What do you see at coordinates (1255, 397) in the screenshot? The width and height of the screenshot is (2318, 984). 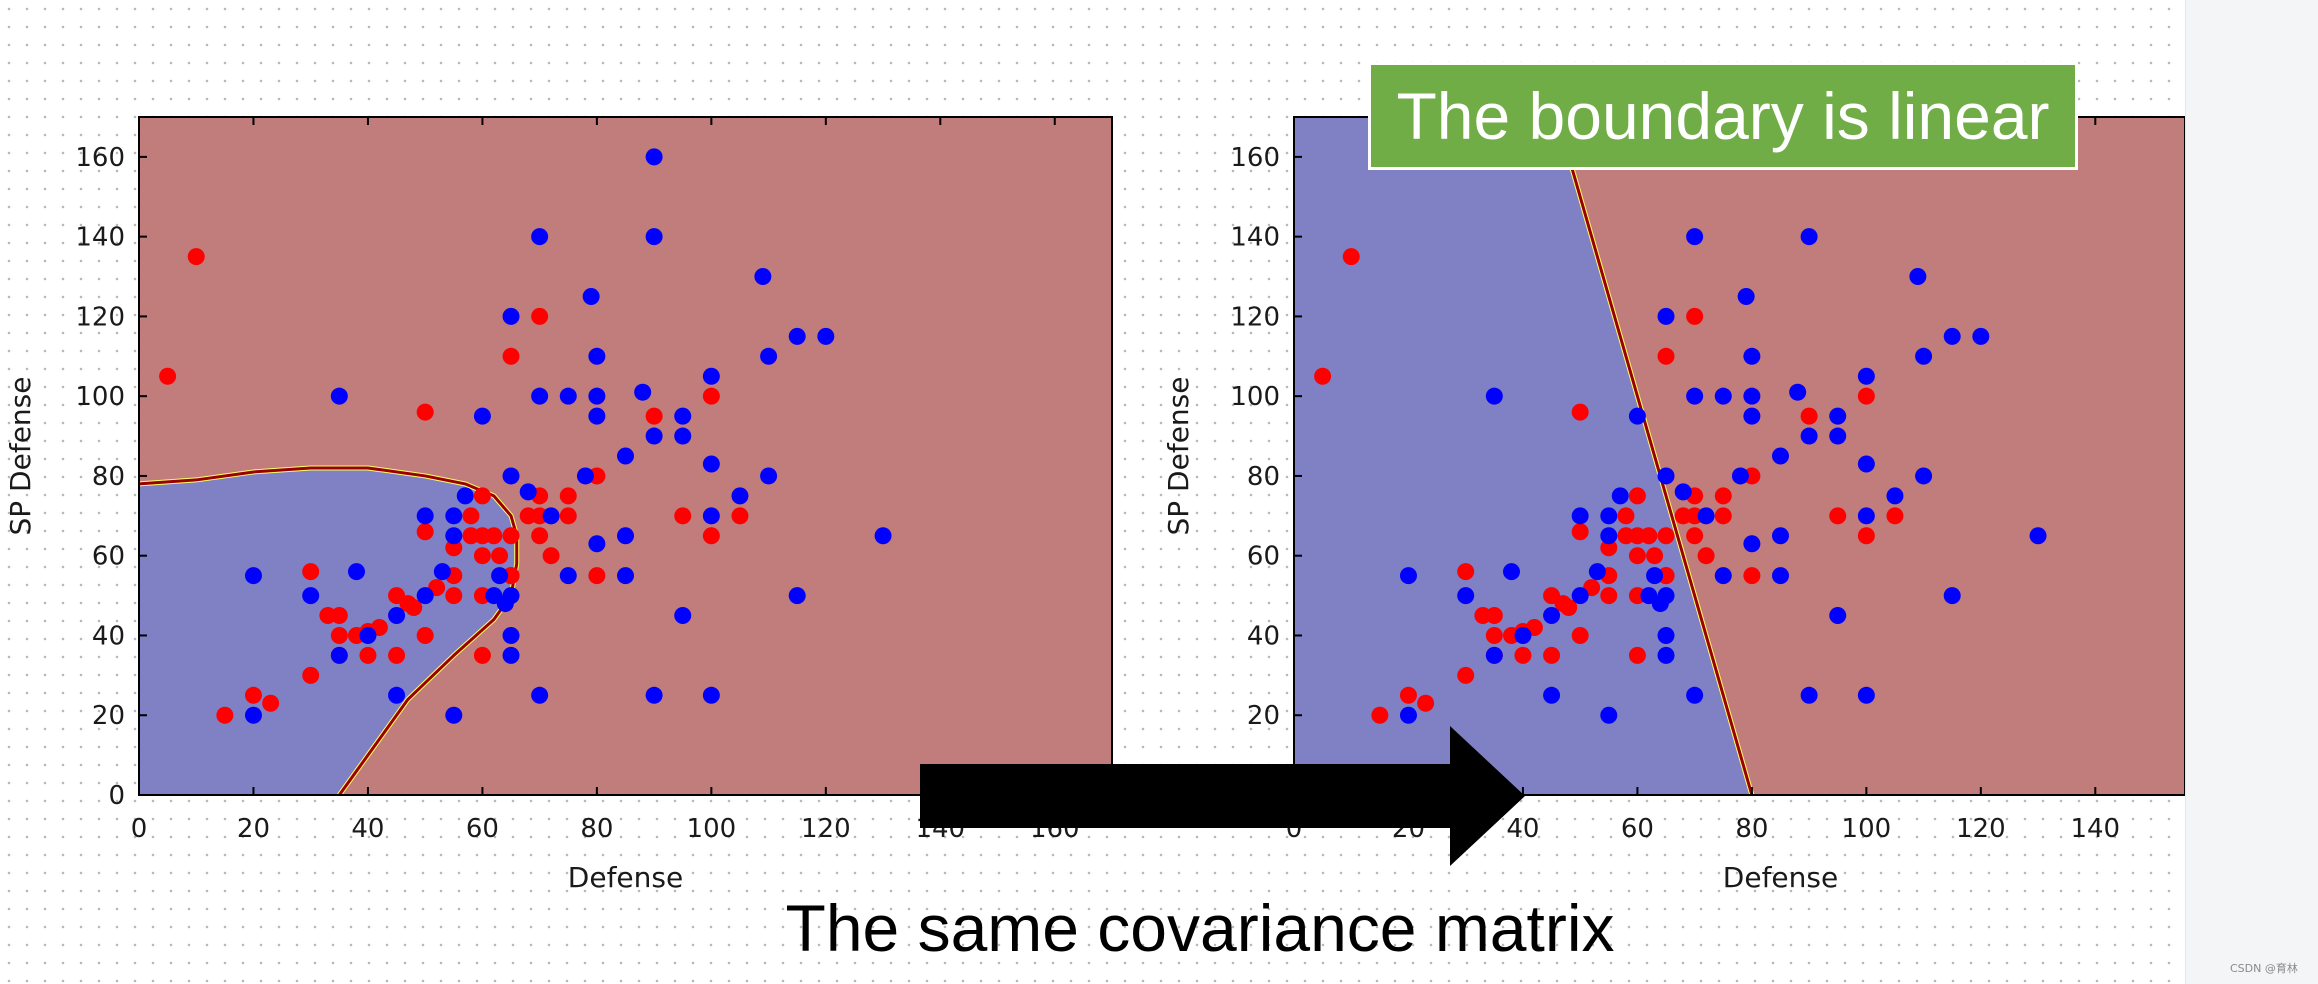 I see `y-tick-label: 100` at bounding box center [1255, 397].